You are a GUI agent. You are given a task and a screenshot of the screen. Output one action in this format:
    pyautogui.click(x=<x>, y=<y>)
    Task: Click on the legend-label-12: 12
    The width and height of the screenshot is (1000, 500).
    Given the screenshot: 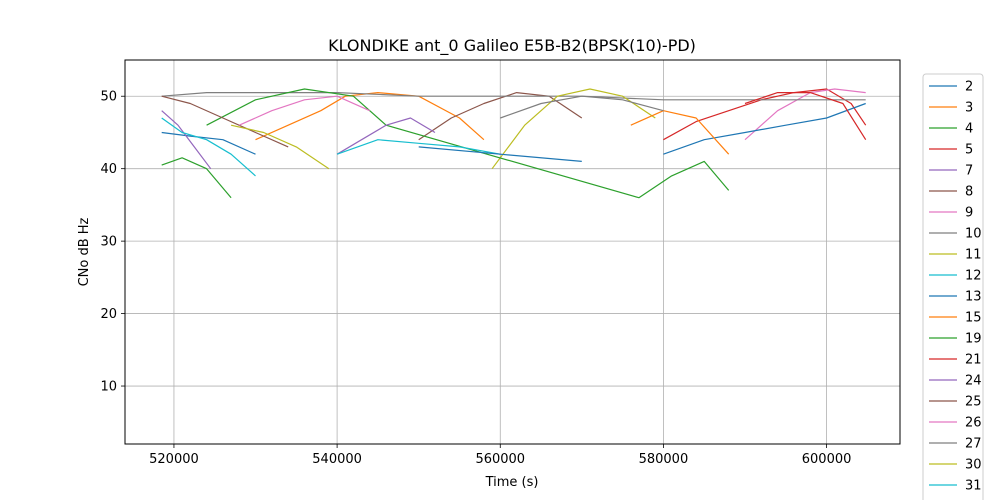 What is the action you would take?
    pyautogui.click(x=973, y=276)
    